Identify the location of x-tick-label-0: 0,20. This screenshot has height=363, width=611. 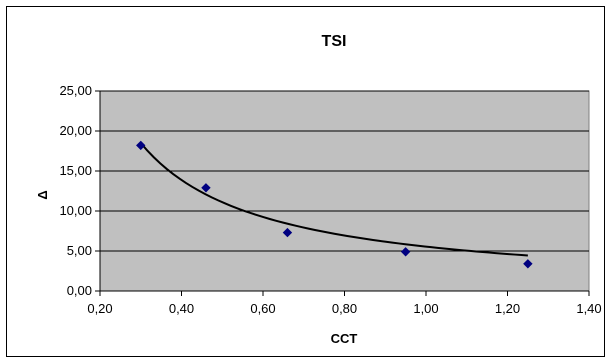
(99, 308).